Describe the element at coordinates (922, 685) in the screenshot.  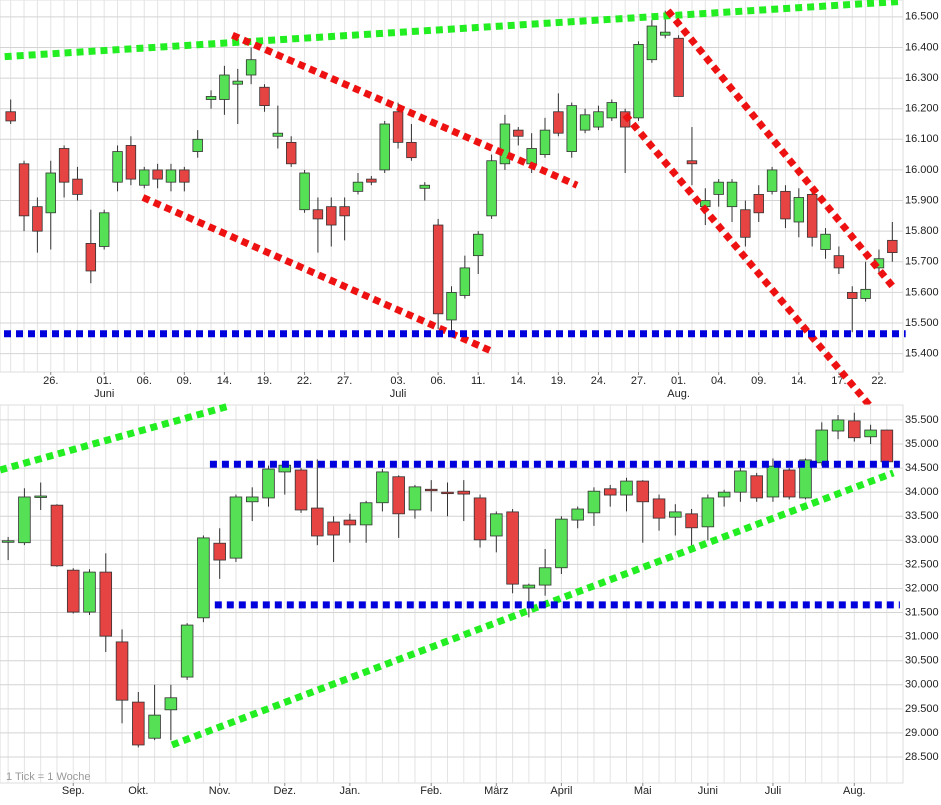
I see `y-tick-label: 30.000` at that location.